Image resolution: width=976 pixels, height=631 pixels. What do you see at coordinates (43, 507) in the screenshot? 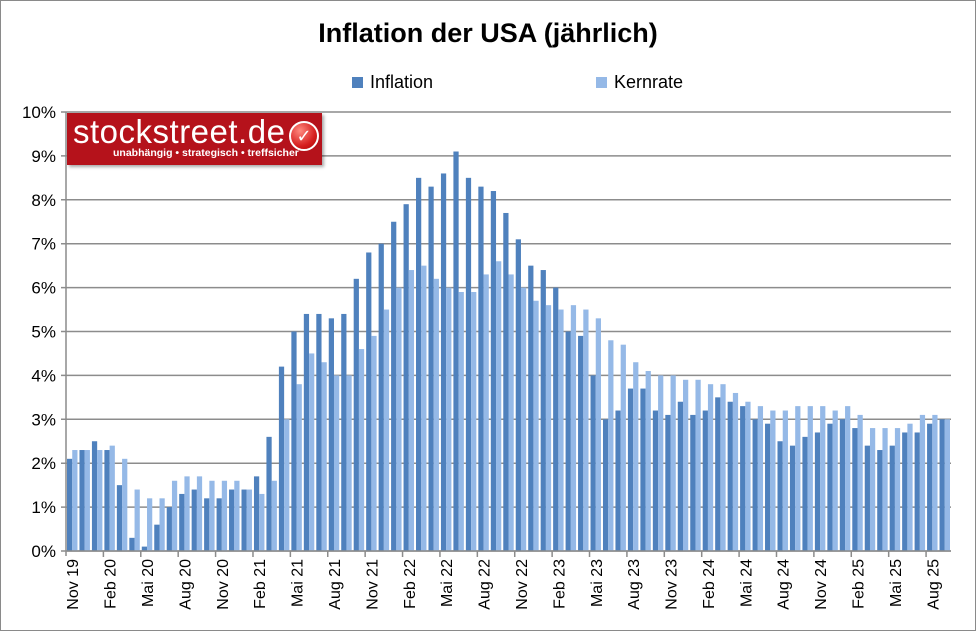
I see `y-tick-label: 1%` at bounding box center [43, 507].